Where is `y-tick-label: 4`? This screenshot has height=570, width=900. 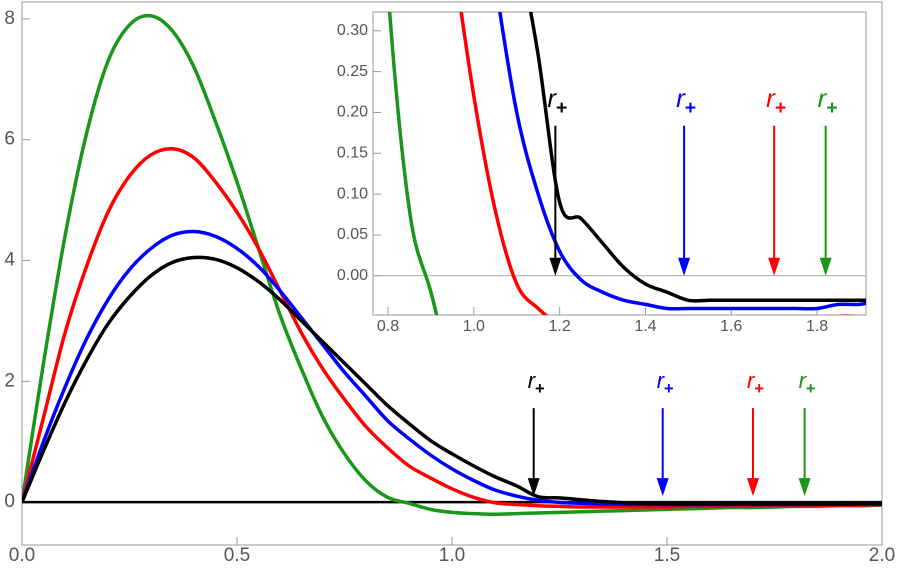
y-tick-label: 4 is located at coordinates (9, 260).